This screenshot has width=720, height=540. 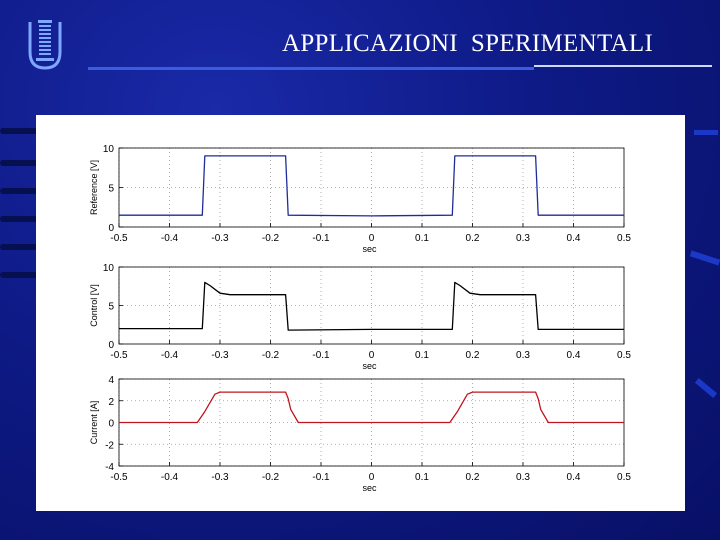 What do you see at coordinates (94, 187) in the screenshot?
I see `y-axis-label: Reference [V]` at bounding box center [94, 187].